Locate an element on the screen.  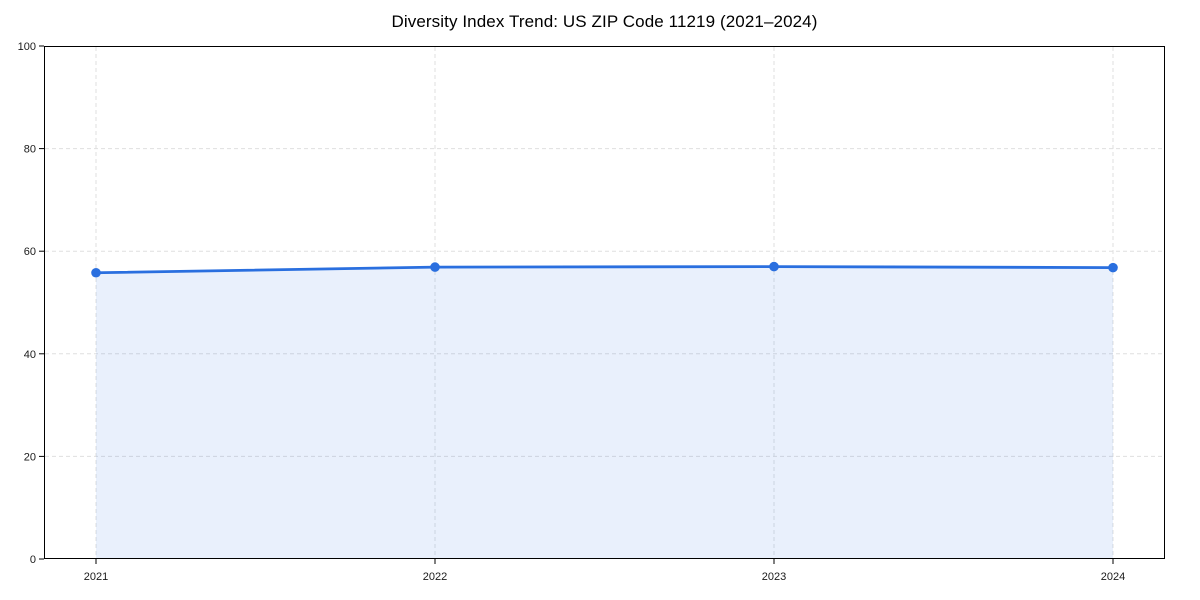
x-axis-tick-label: 2024 is located at coordinates (1113, 577).